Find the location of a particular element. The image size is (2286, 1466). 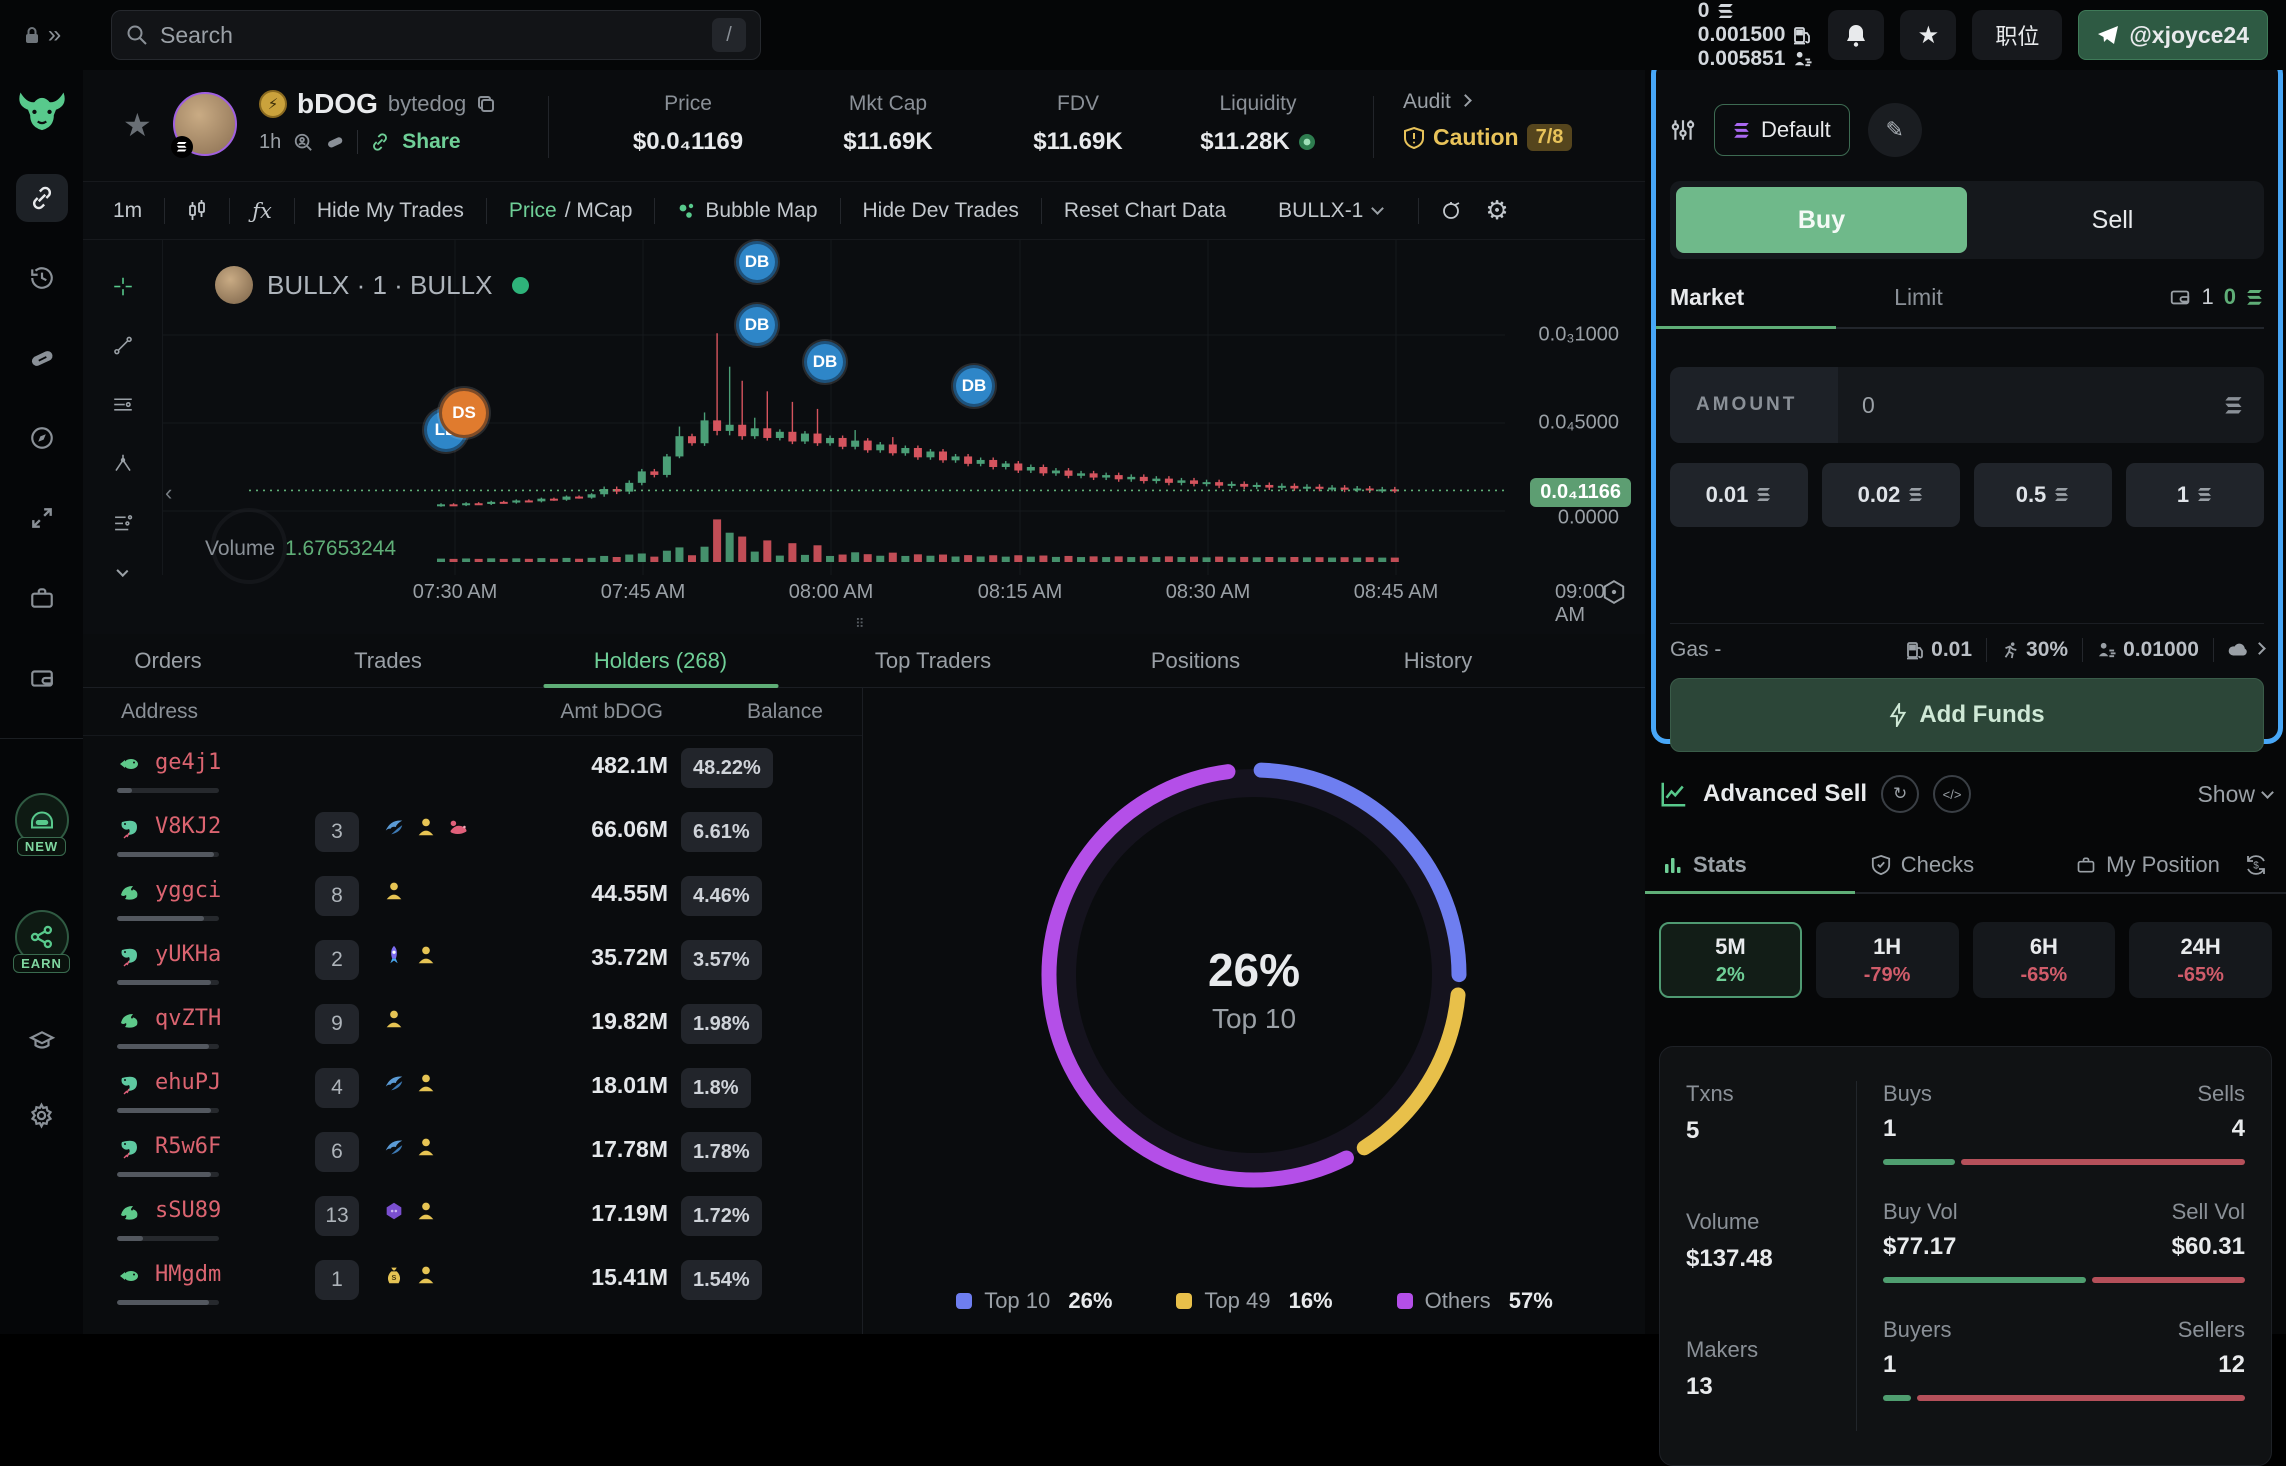

sell-tab: Sell is located at coordinates (2112, 219).